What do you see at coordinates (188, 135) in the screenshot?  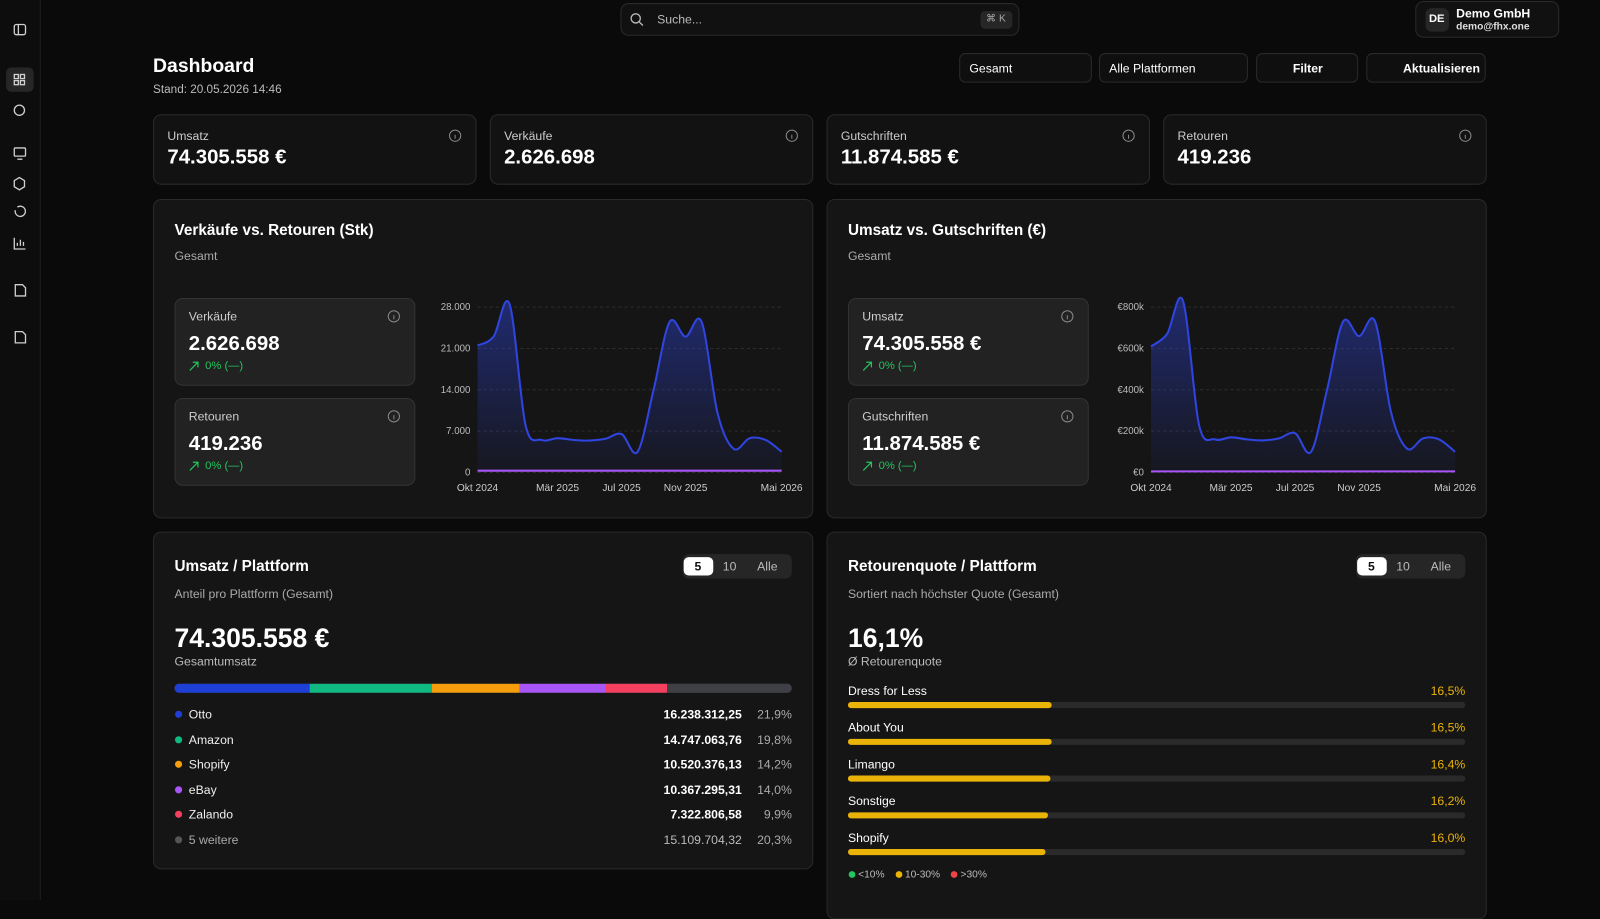 I see `kpi-label: Umsatz` at bounding box center [188, 135].